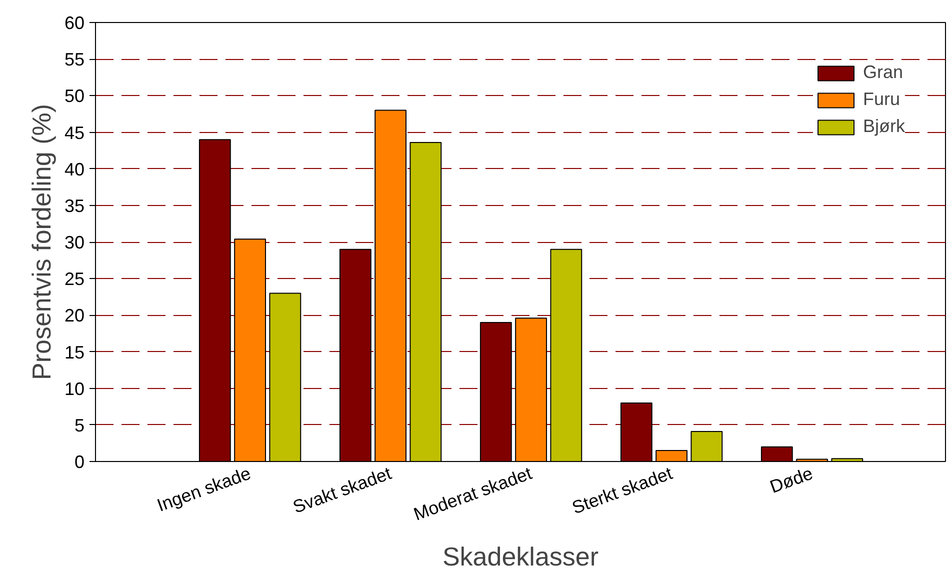 The image size is (949, 574). I want to click on y-tick-label: 35, so click(74, 206).